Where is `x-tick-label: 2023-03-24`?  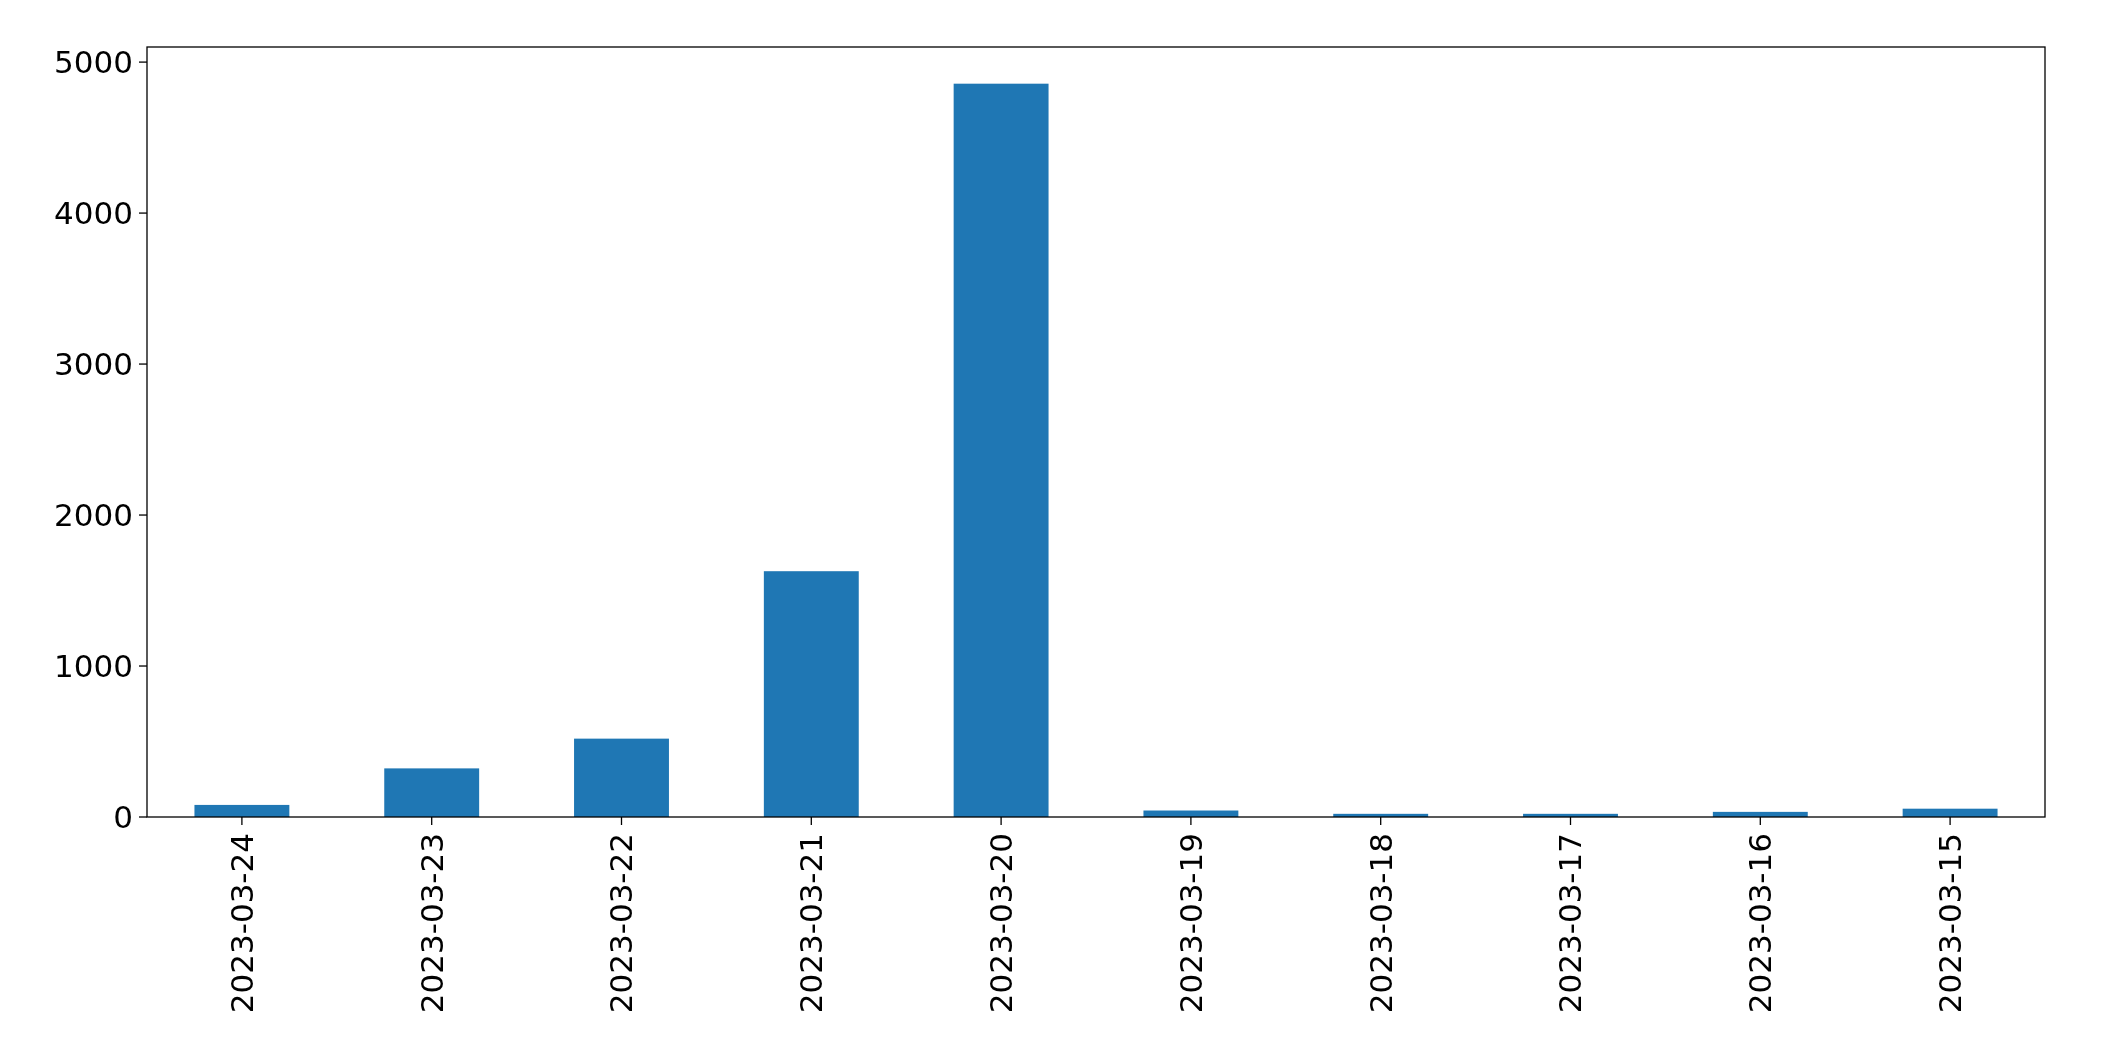 x-tick-label: 2023-03-24 is located at coordinates (241, 923).